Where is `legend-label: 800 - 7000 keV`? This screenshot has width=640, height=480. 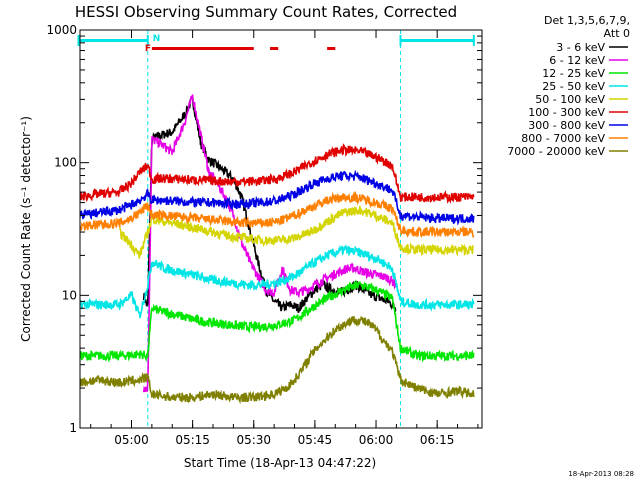
legend-label: 800 - 7000 keV is located at coordinates (563, 138).